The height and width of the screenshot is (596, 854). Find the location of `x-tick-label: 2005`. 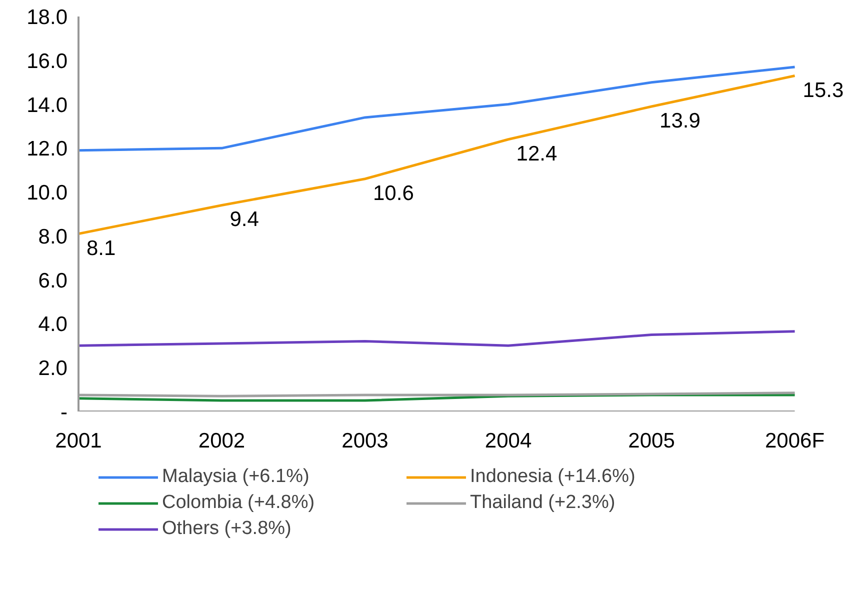

x-tick-label: 2005 is located at coordinates (651, 441).